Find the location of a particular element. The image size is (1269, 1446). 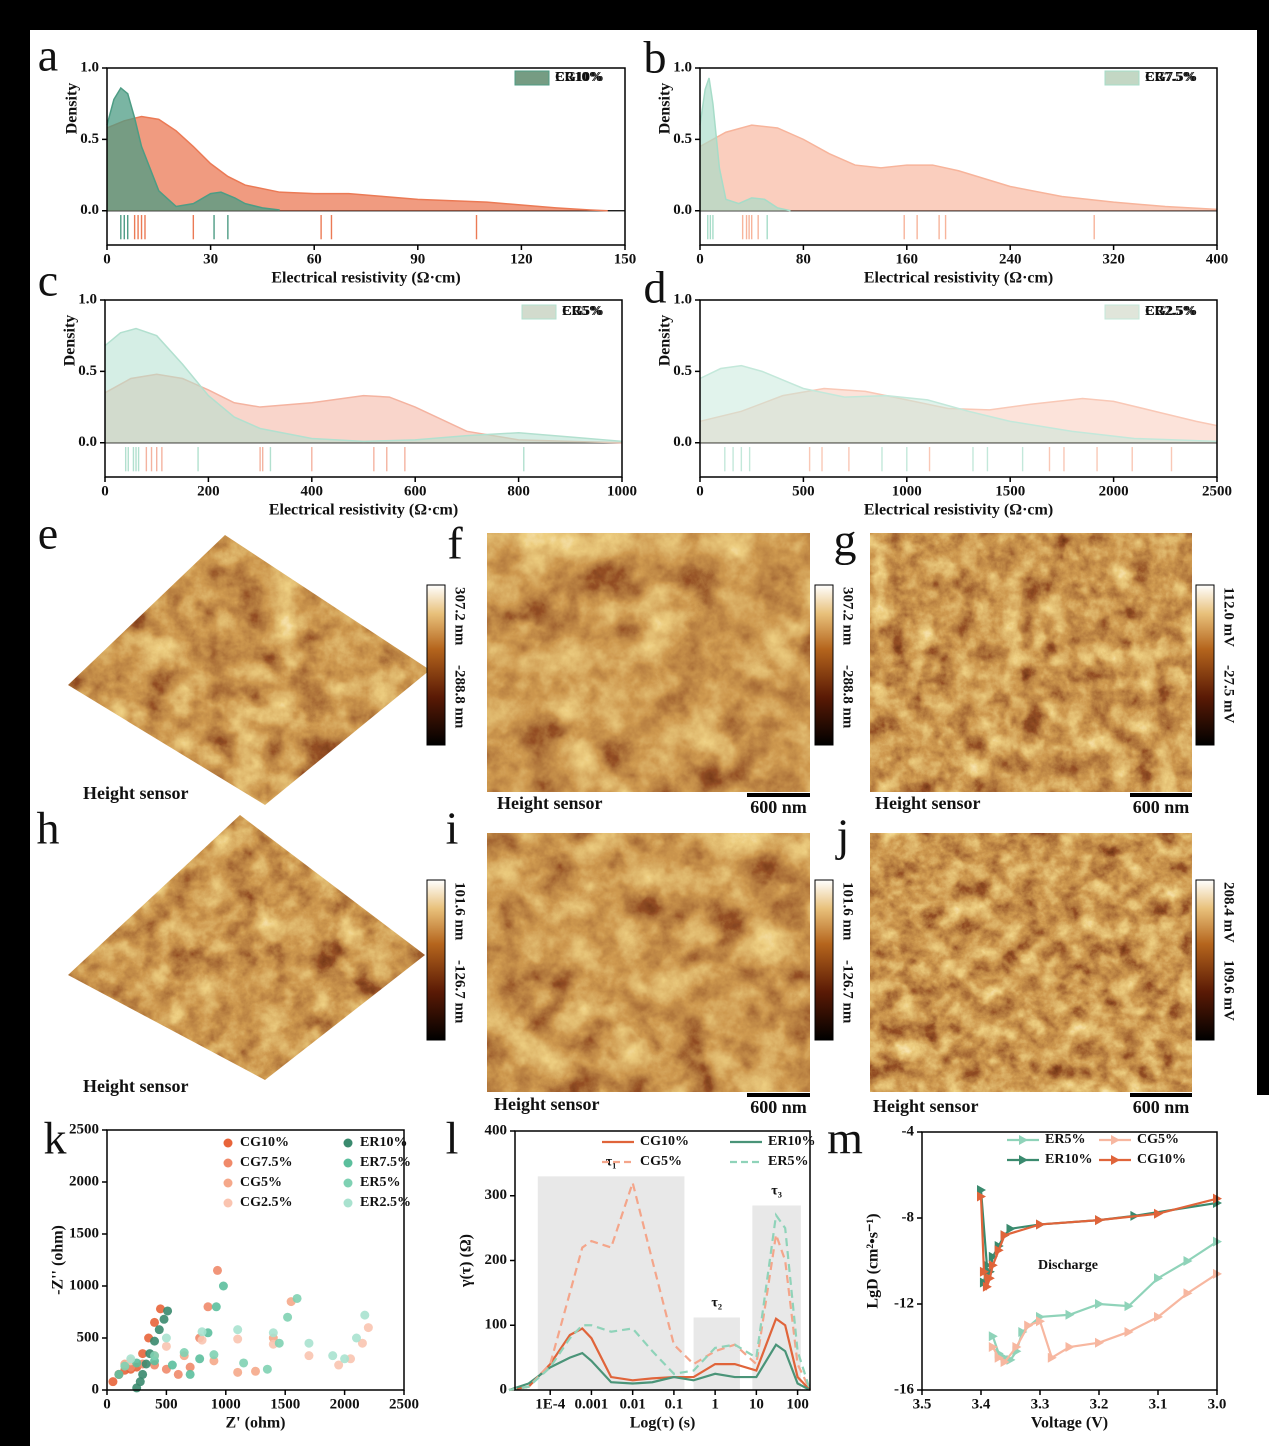

legend-marker is located at coordinates (1115, 1140).